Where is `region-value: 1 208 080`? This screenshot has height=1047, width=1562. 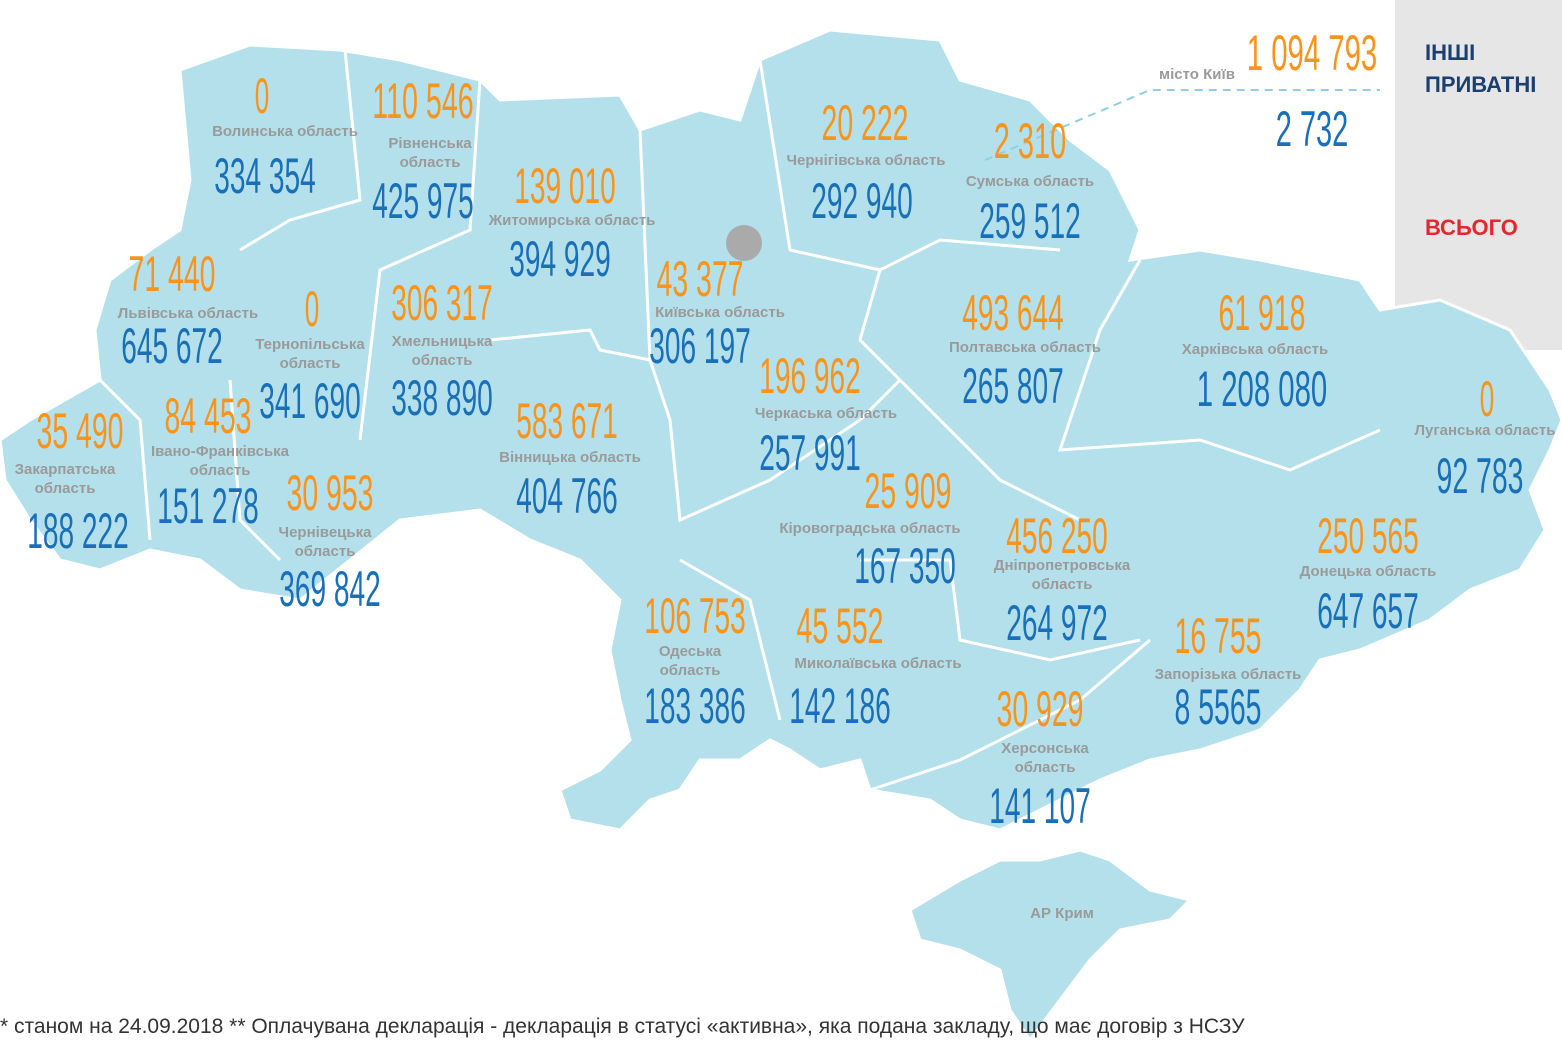
region-value: 1 208 080 is located at coordinates (1262, 389).